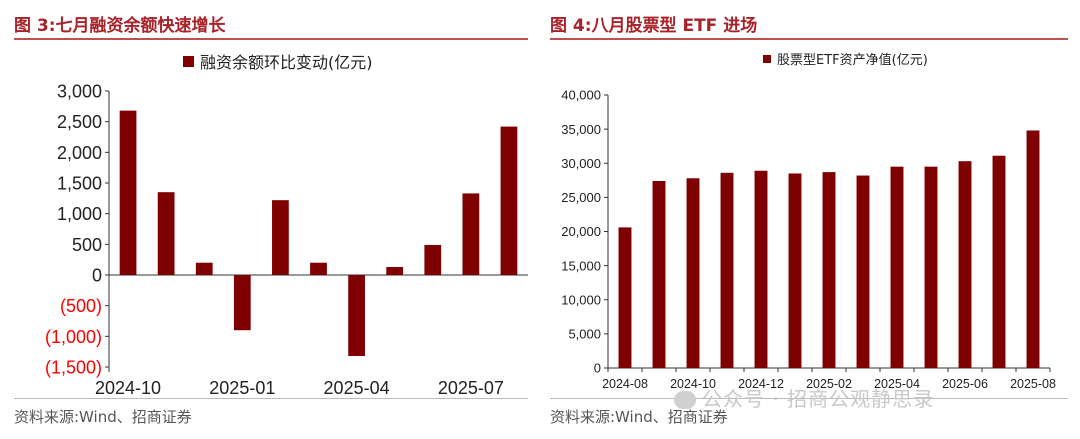  Describe the element at coordinates (581, 95) in the screenshot. I see `right-y-tick-label: 40,000` at that location.